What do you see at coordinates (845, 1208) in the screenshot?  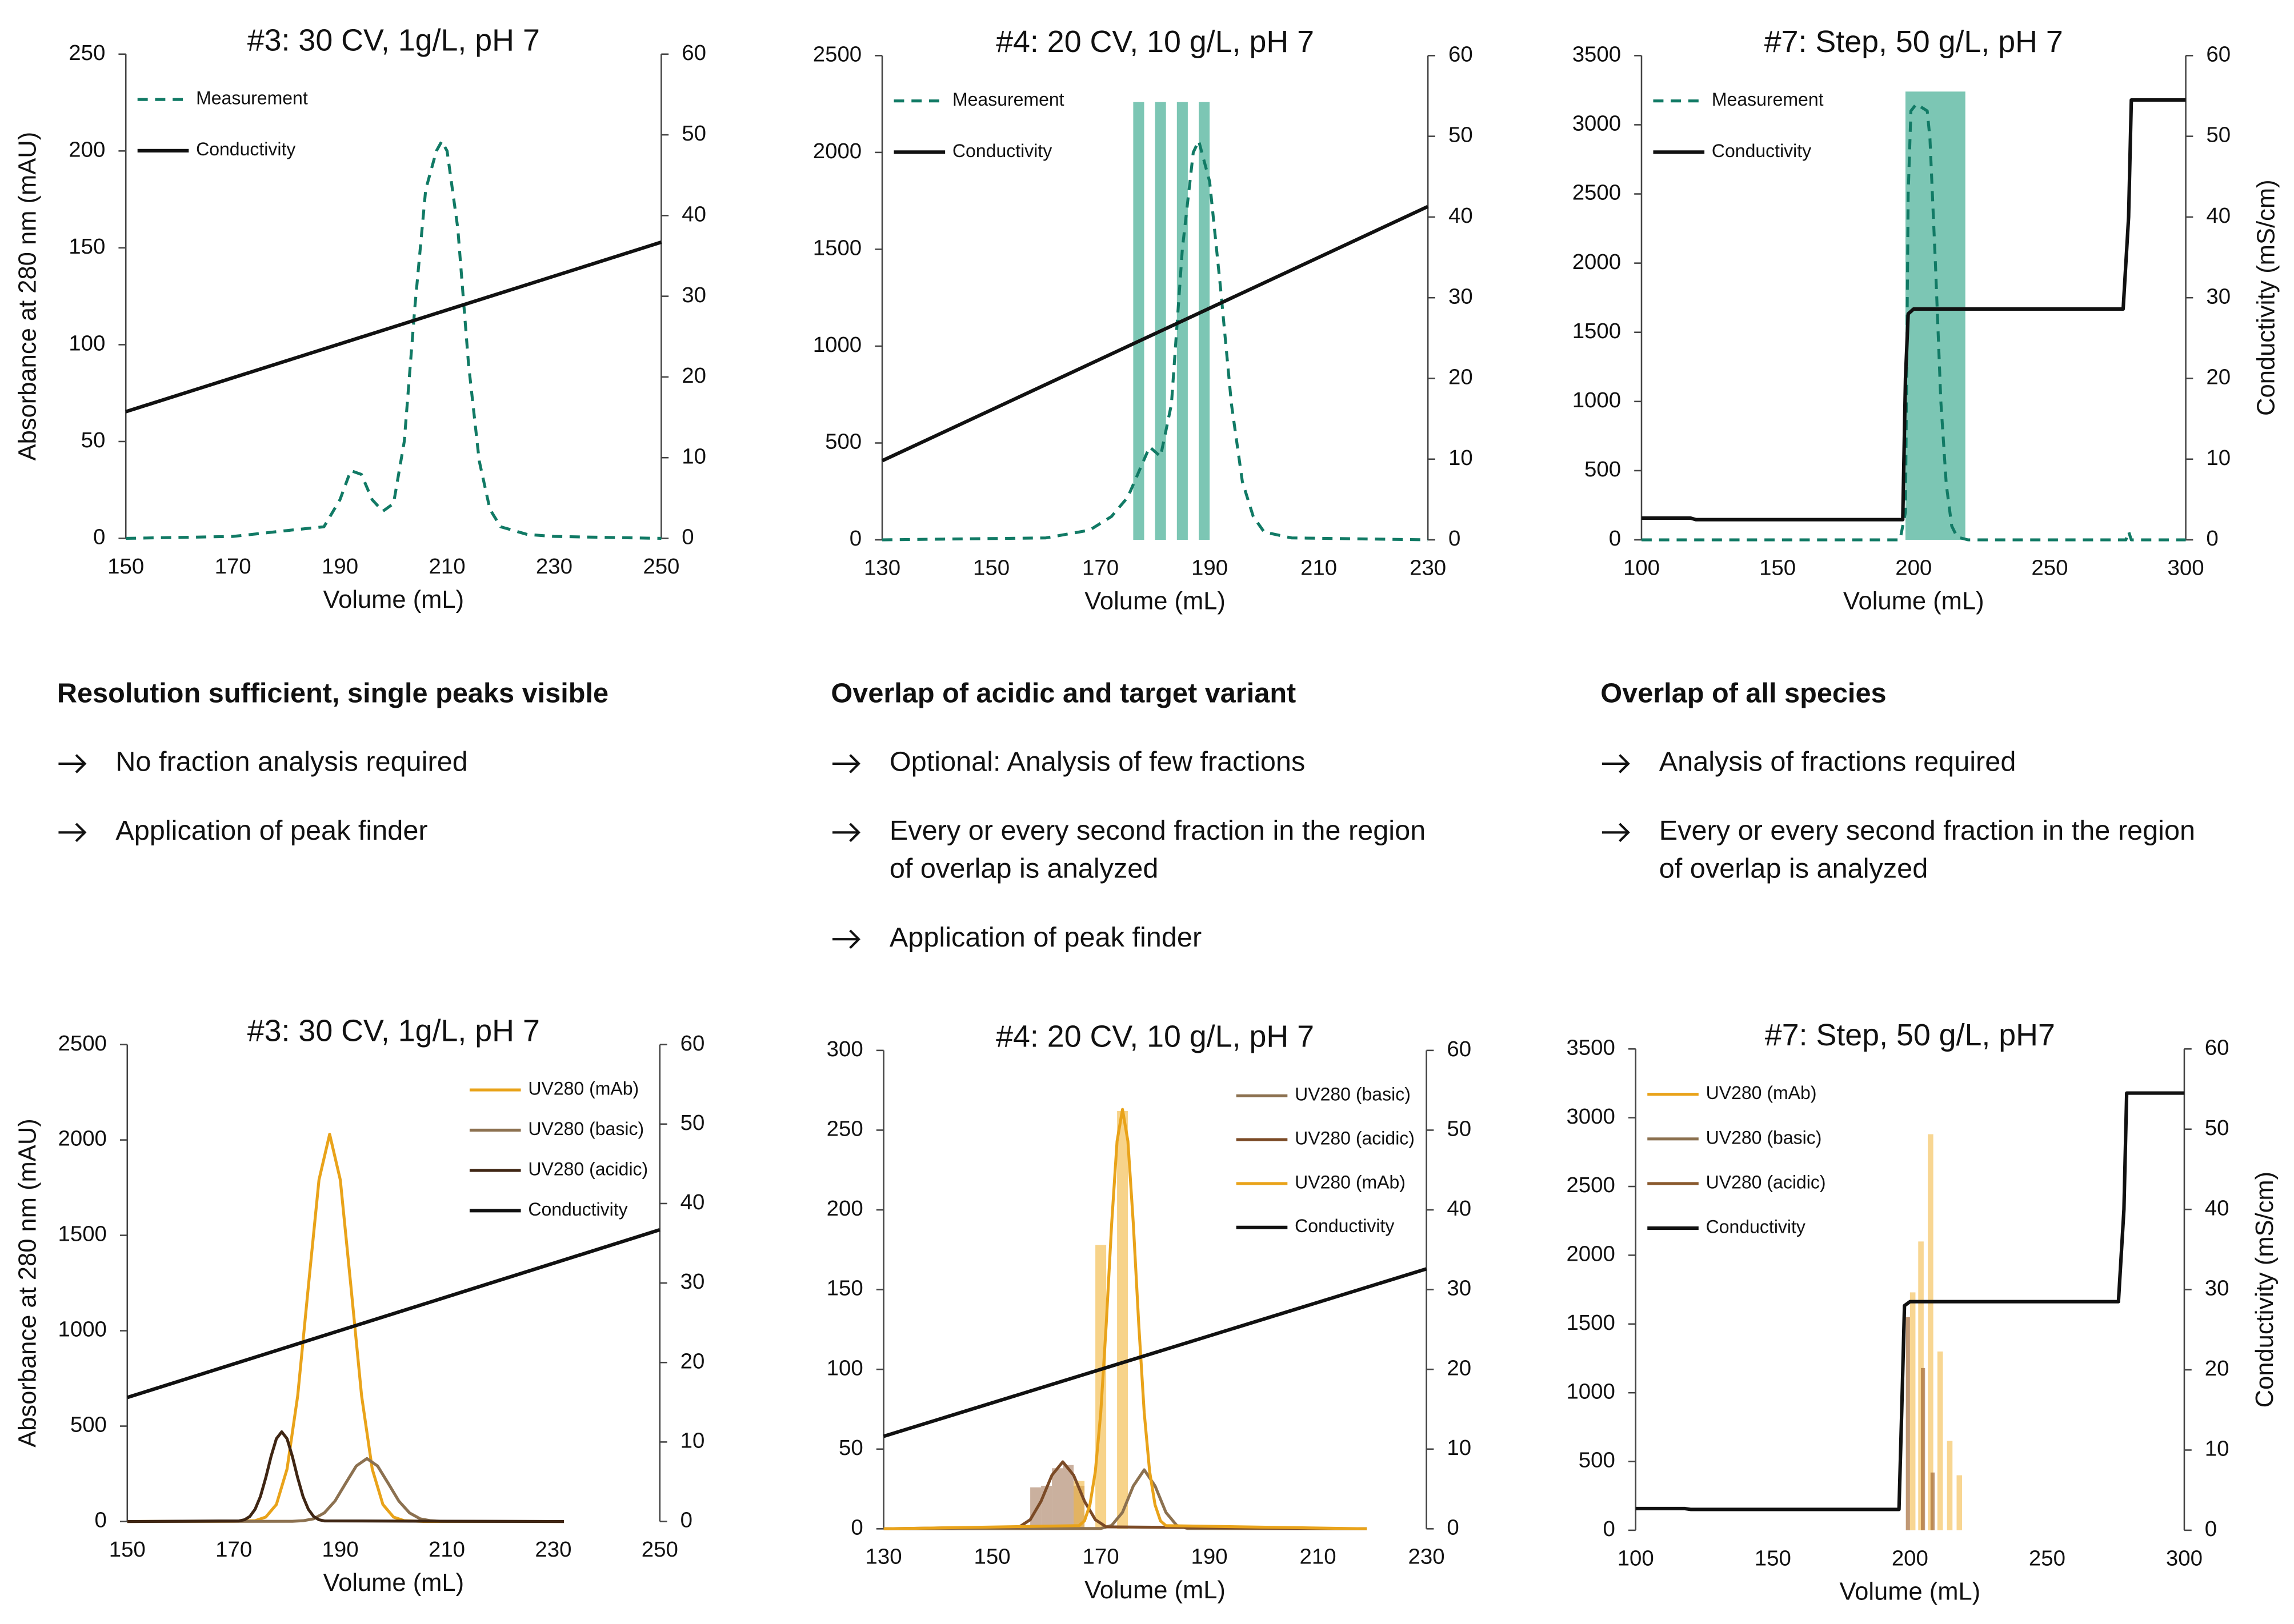 I see `y-tick-label: 200` at bounding box center [845, 1208].